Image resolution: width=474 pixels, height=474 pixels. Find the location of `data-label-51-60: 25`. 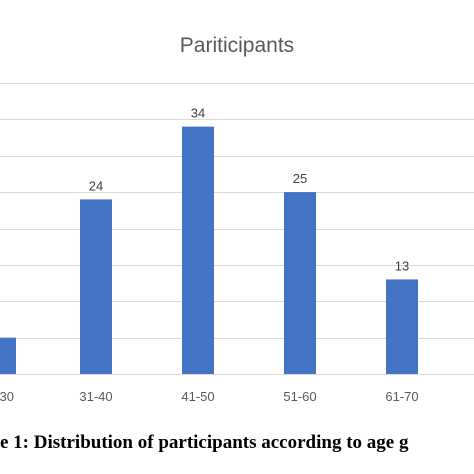

data-label-51-60: 25 is located at coordinates (300, 178).